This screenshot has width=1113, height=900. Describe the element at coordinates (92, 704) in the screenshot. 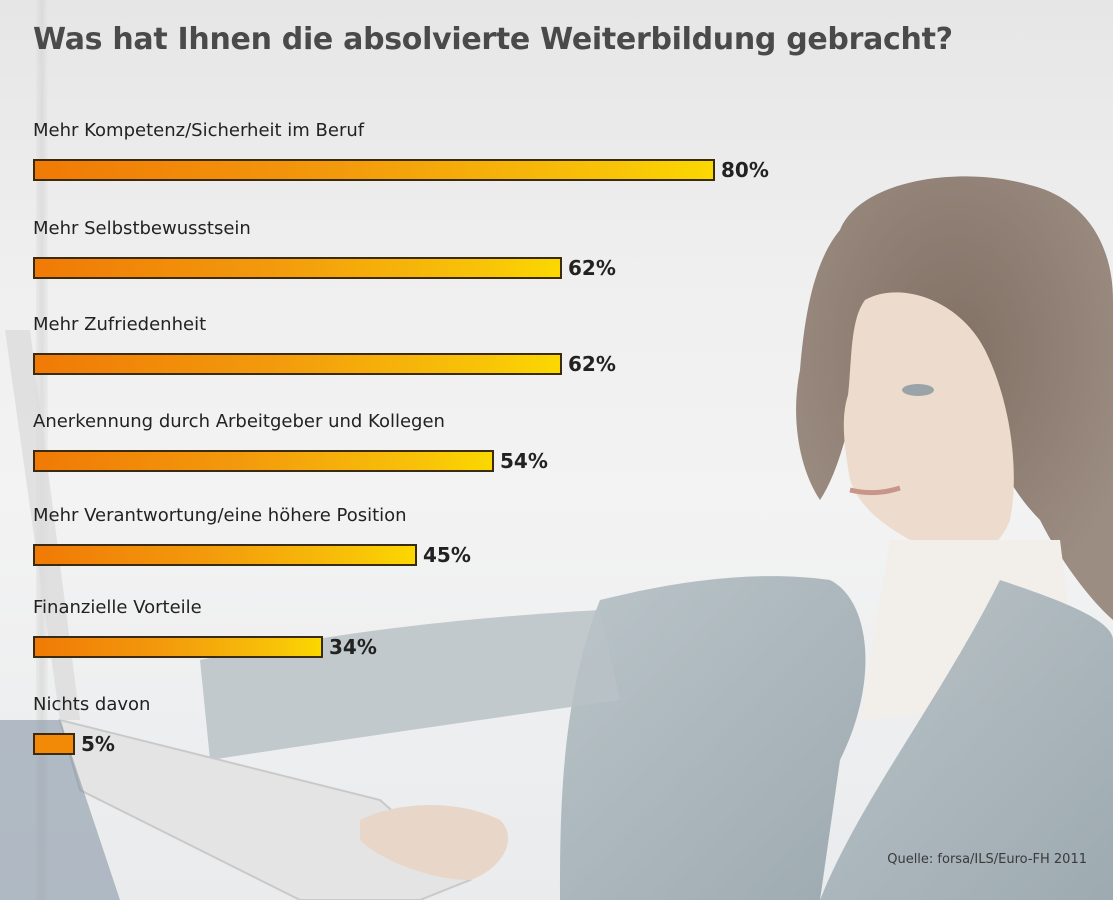

I see `bar-label: Nichts davon` at that location.